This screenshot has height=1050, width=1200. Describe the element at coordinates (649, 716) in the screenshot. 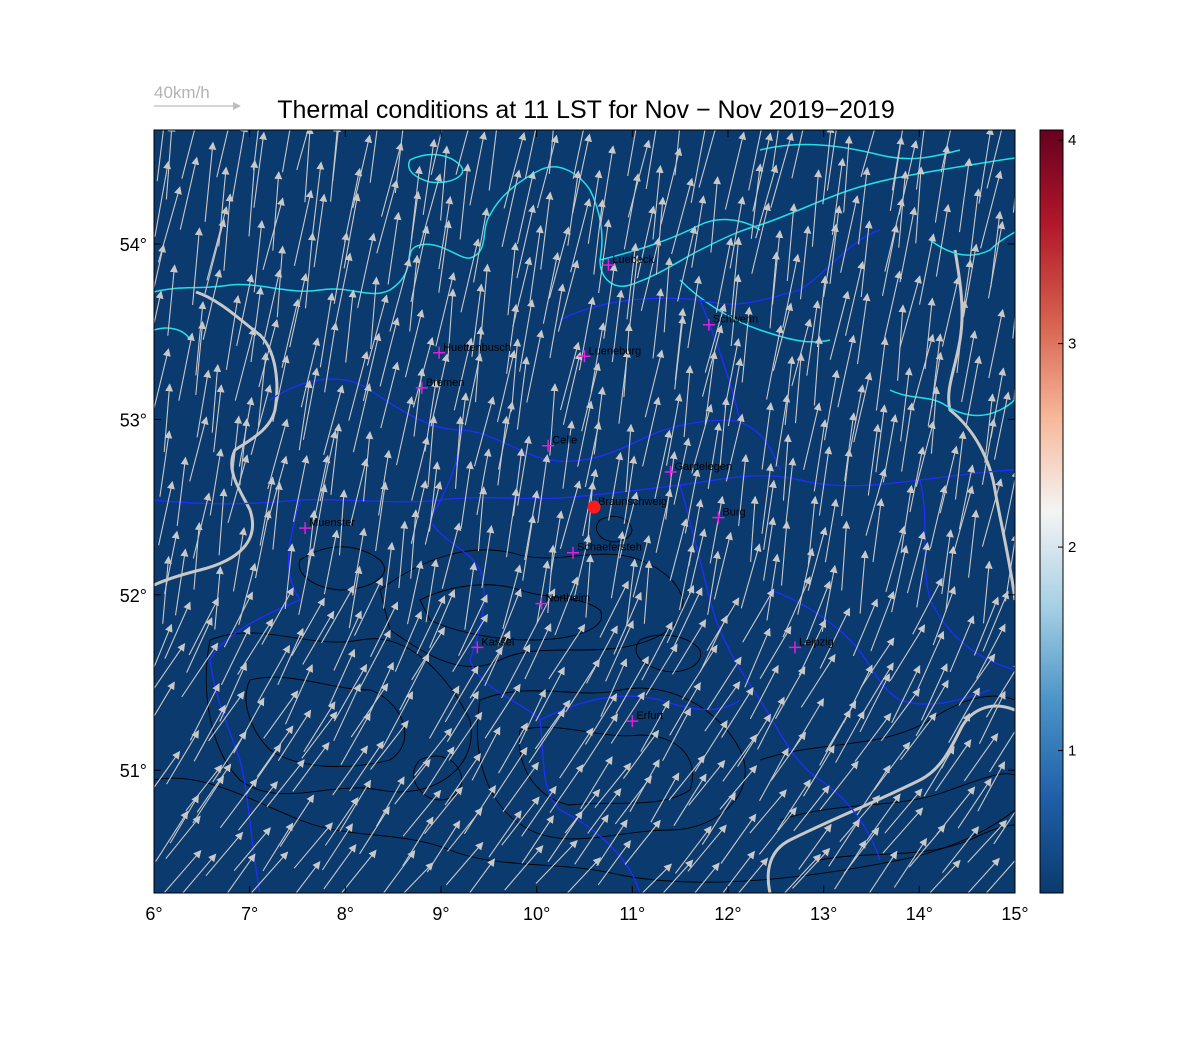

I see `station-label: Erfurt` at that location.